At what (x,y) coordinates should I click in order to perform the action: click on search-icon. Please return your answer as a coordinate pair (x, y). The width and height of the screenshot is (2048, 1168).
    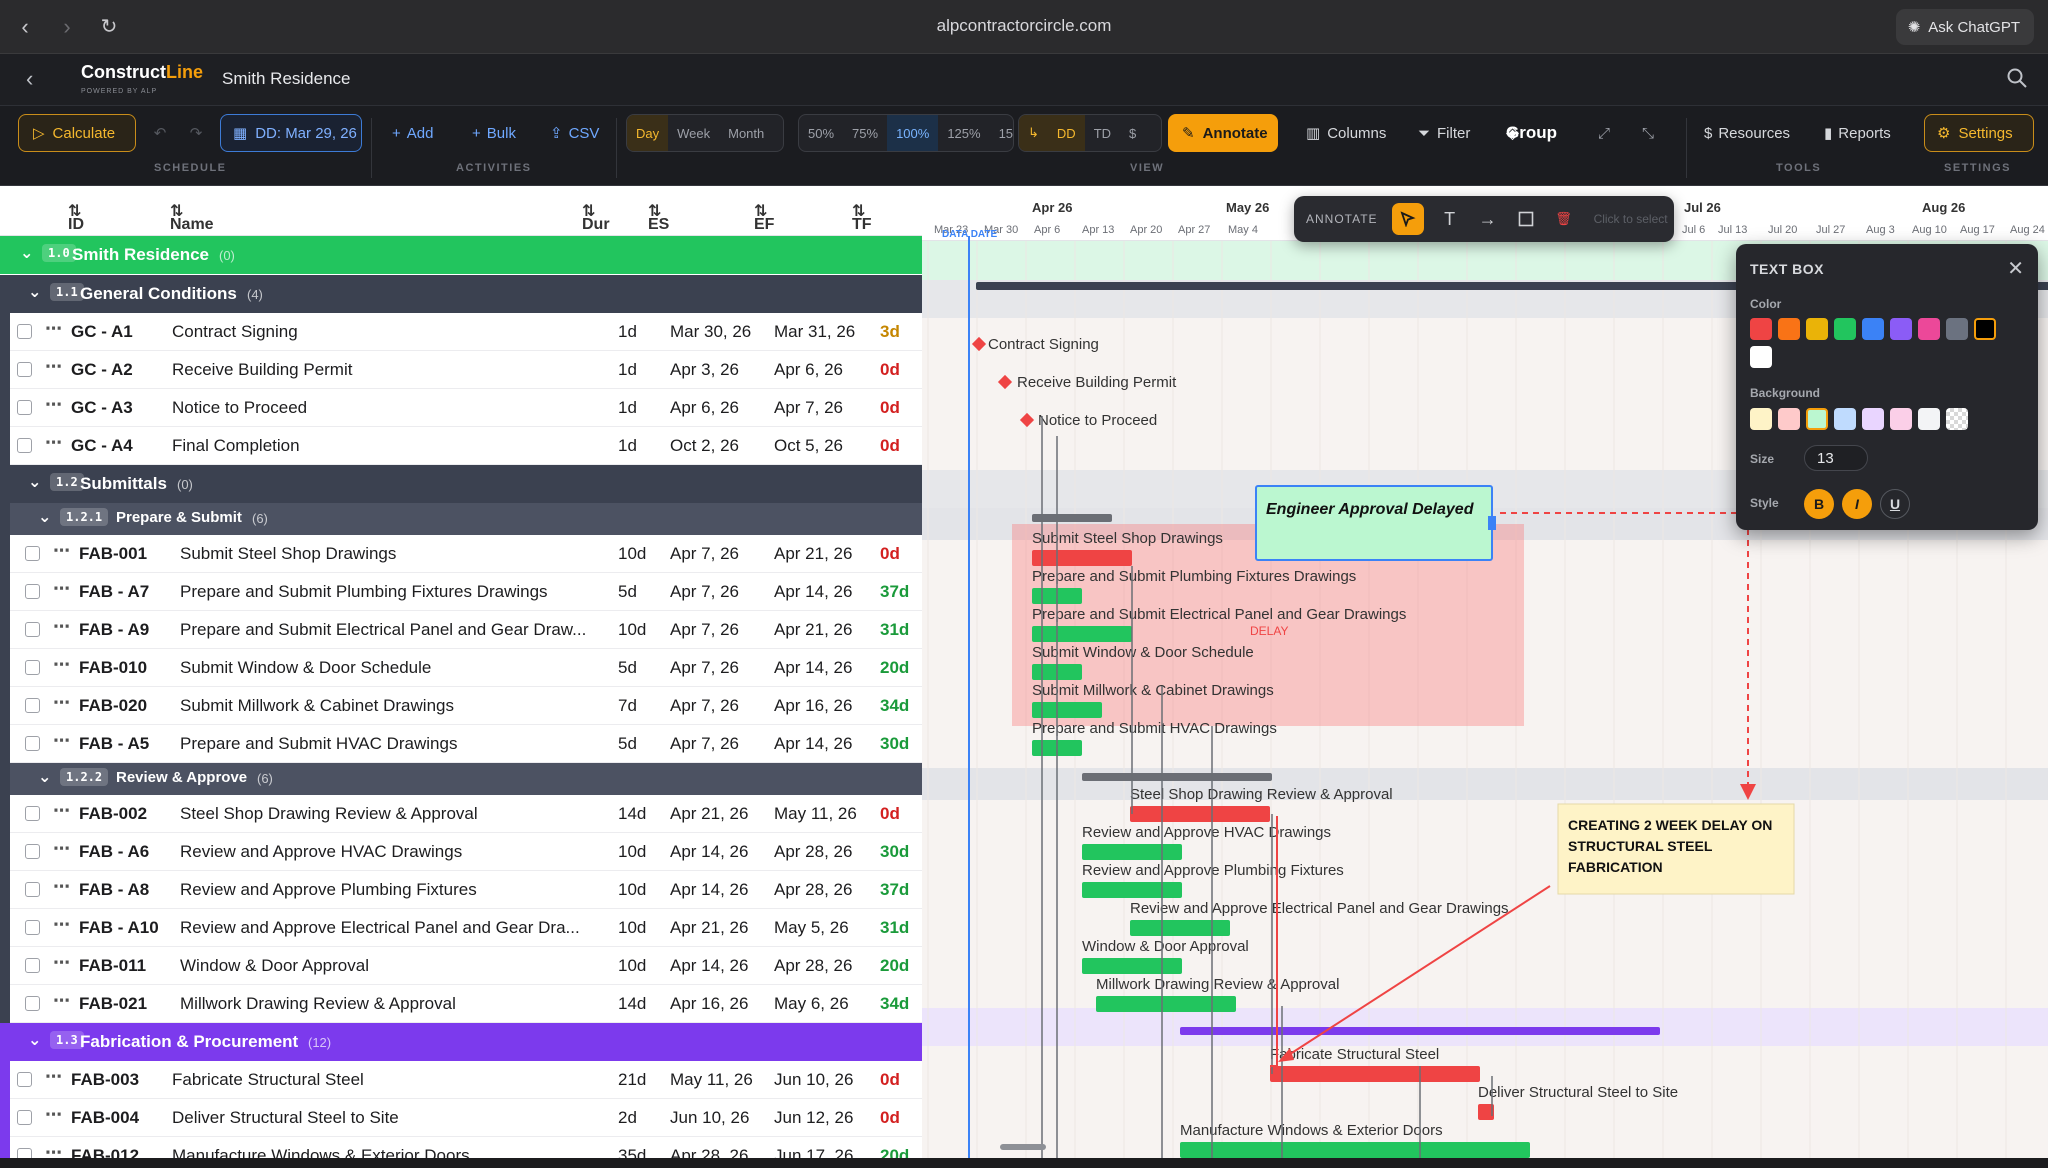
    Looking at the image, I should click on (2017, 78).